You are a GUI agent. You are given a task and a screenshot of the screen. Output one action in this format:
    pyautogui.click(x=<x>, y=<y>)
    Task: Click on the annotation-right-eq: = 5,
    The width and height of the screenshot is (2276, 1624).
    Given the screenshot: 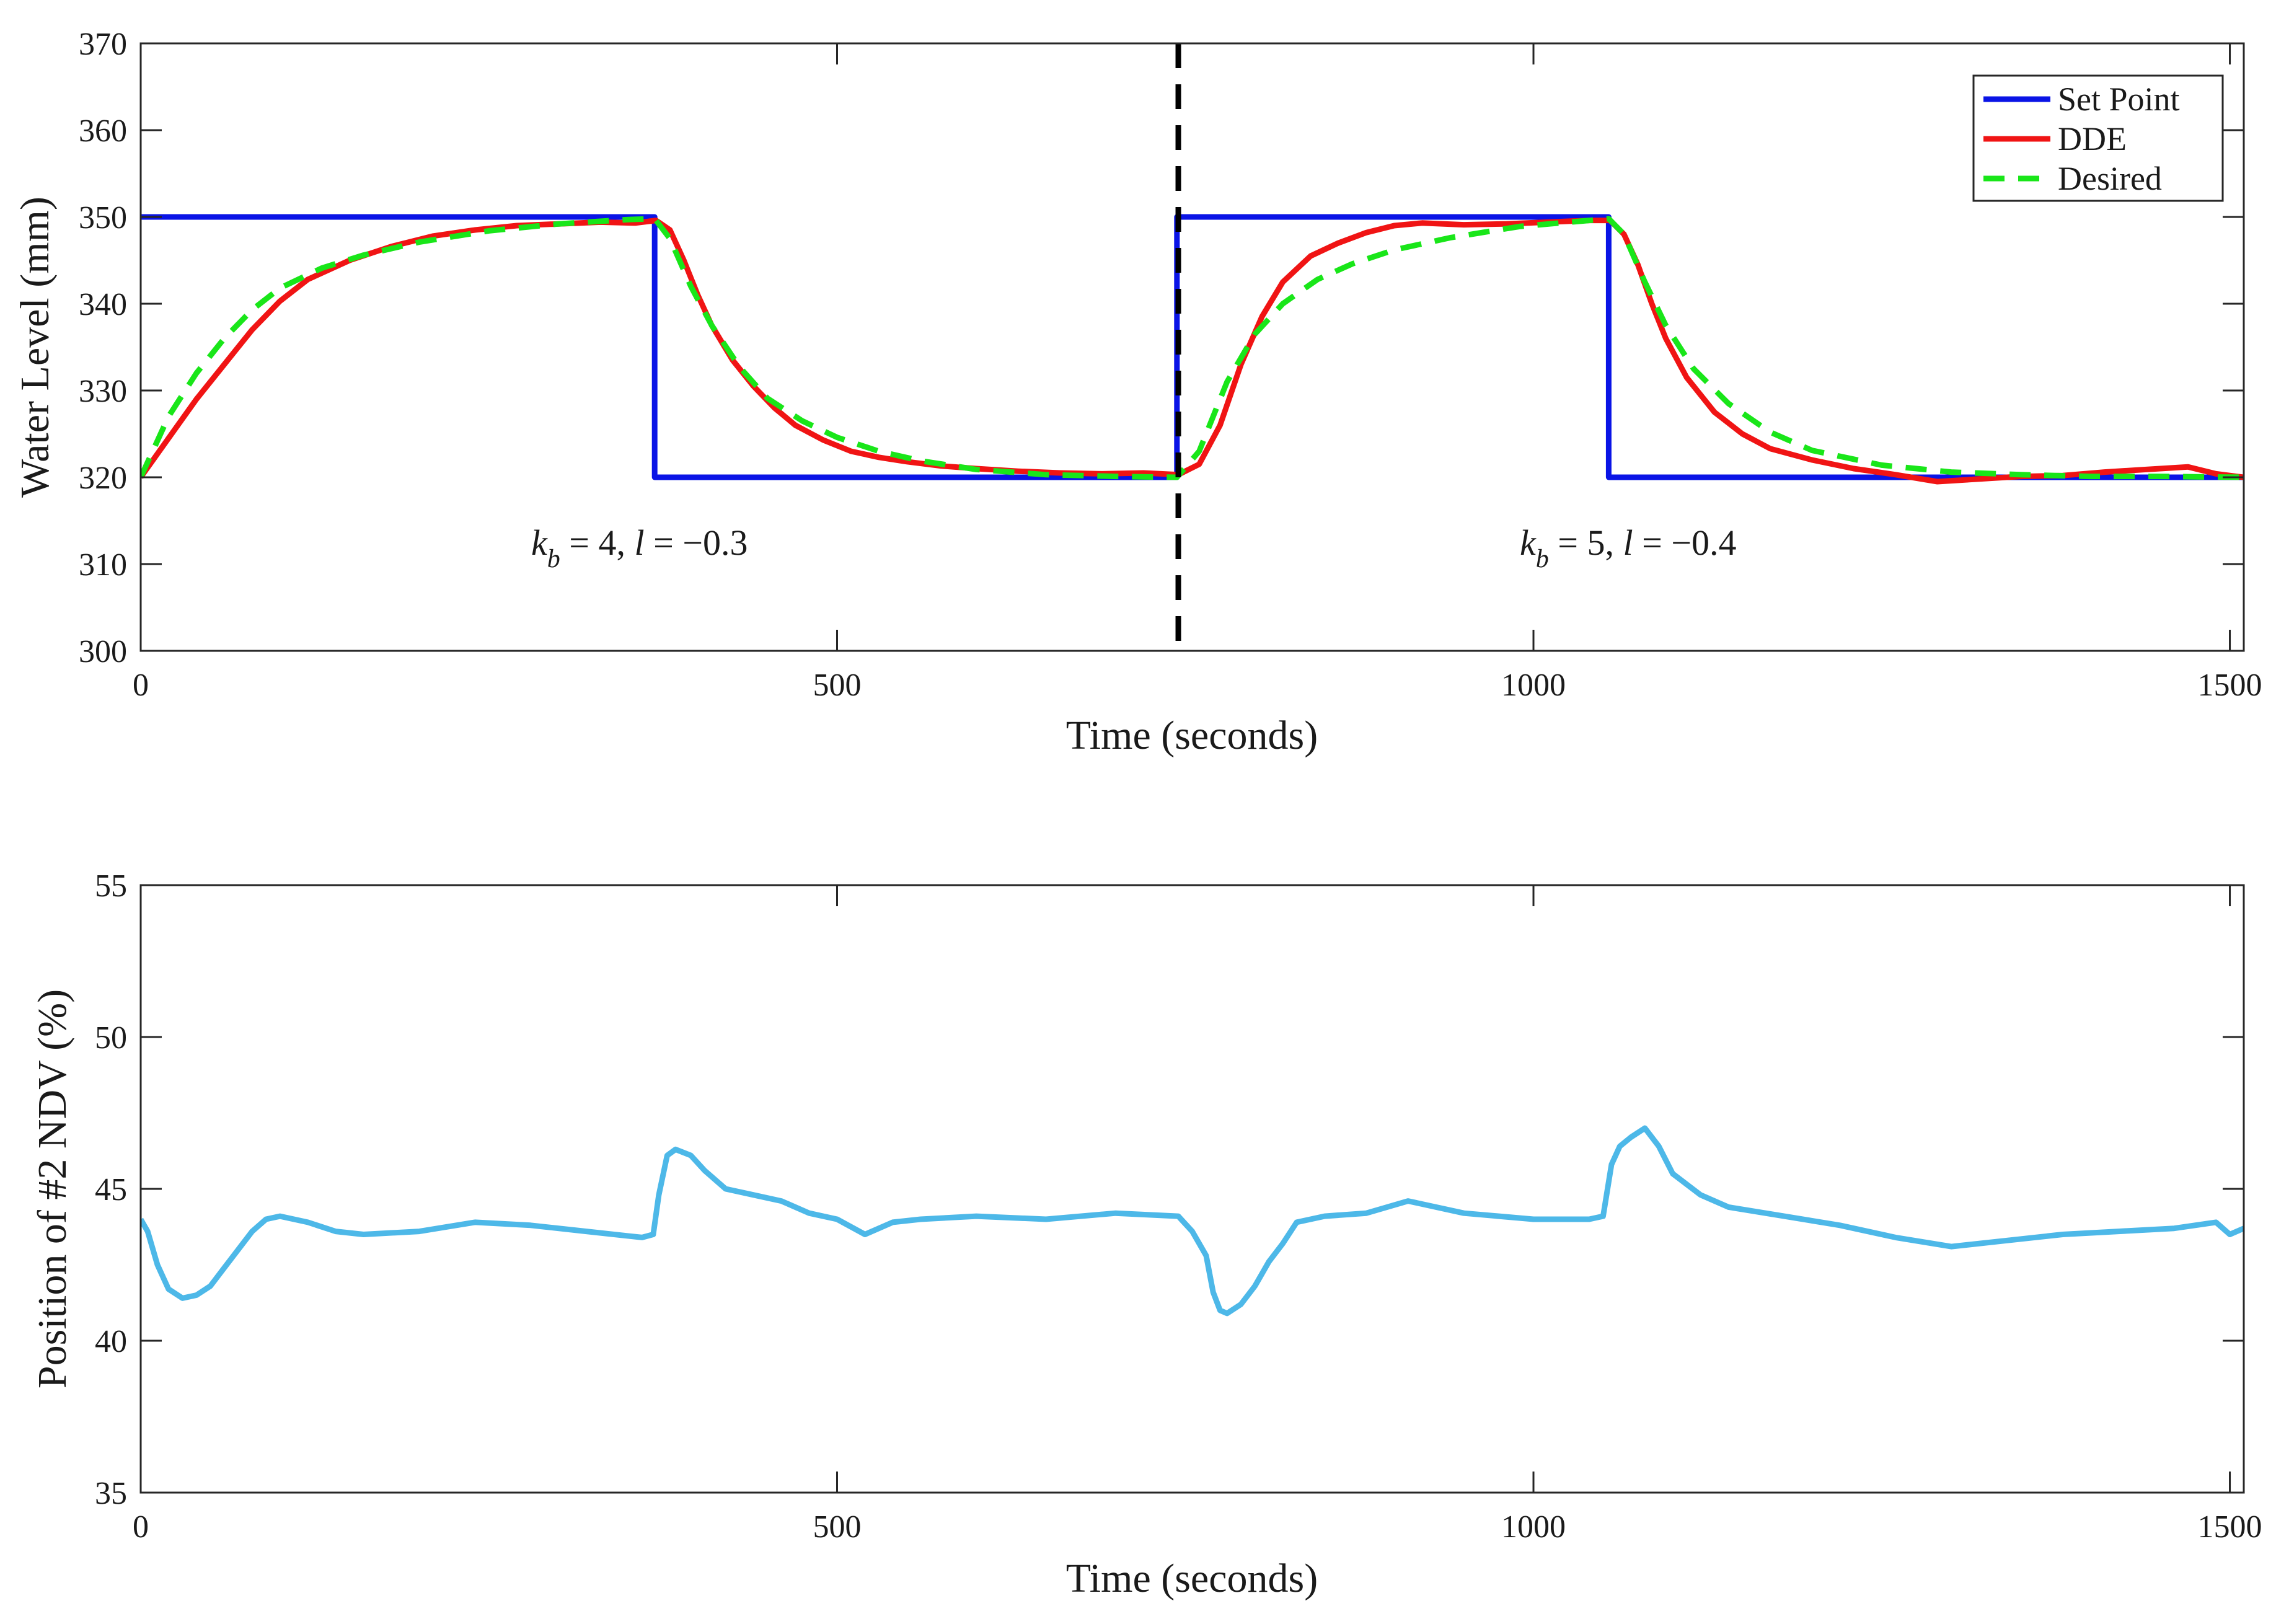 What is the action you would take?
    pyautogui.click(x=1586, y=543)
    